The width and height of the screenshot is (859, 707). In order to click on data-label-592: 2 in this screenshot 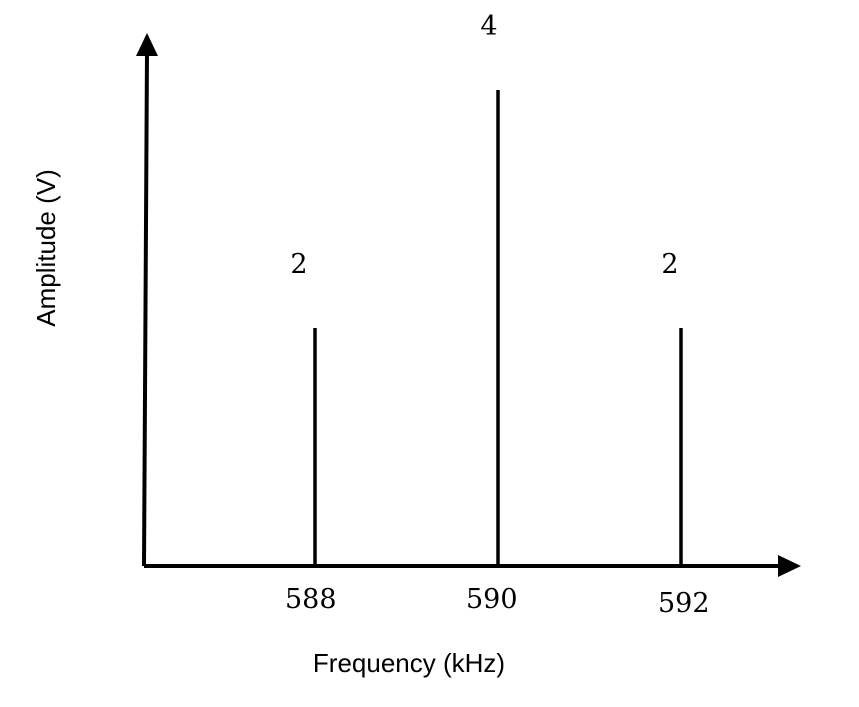, I will do `click(669, 264)`.